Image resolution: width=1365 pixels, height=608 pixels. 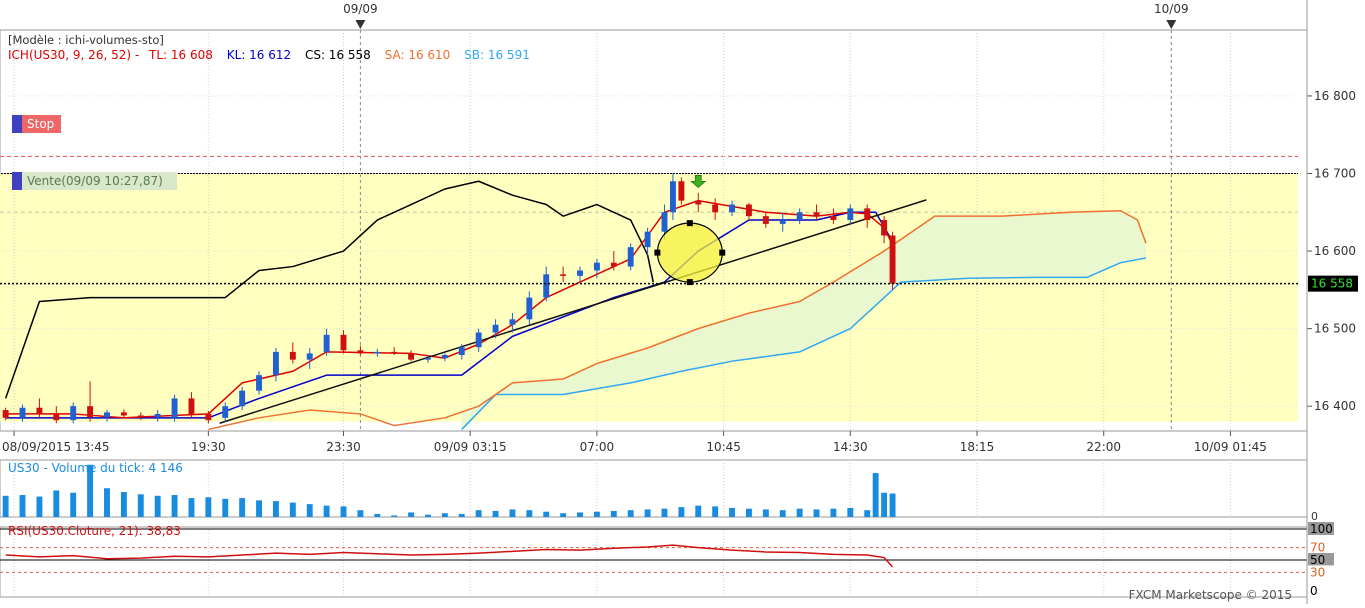 I want to click on rsi-tick-label: 70, so click(x=1317, y=548).